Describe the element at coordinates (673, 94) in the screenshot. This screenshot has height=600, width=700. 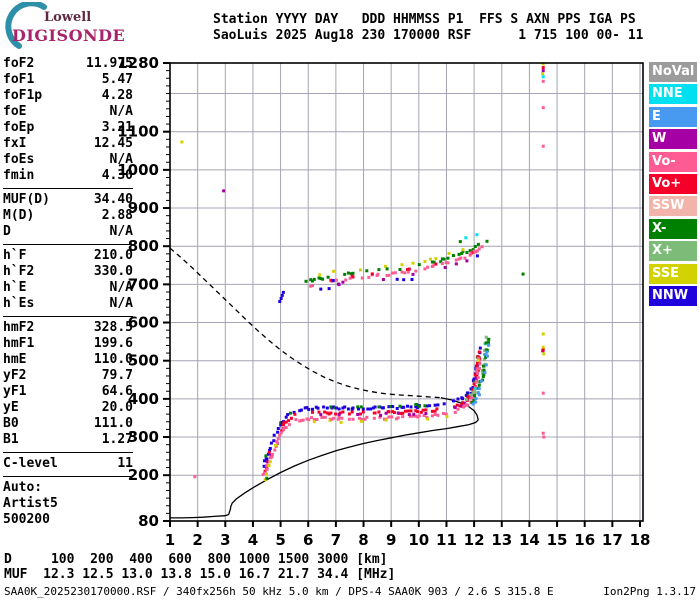
I see `legend-item-nne: NNE` at that location.